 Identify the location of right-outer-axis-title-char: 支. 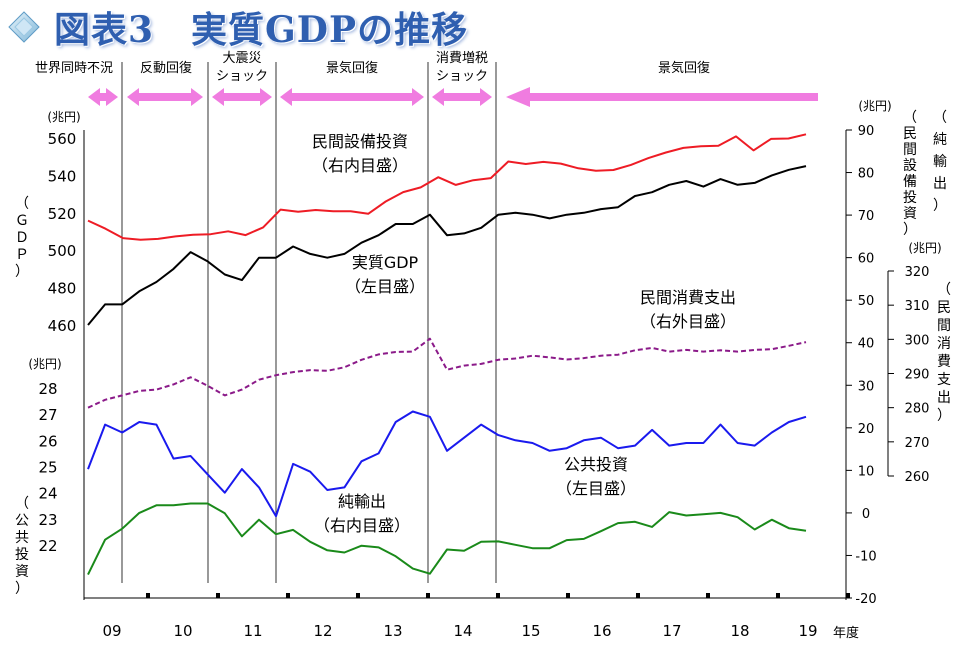
(944, 380).